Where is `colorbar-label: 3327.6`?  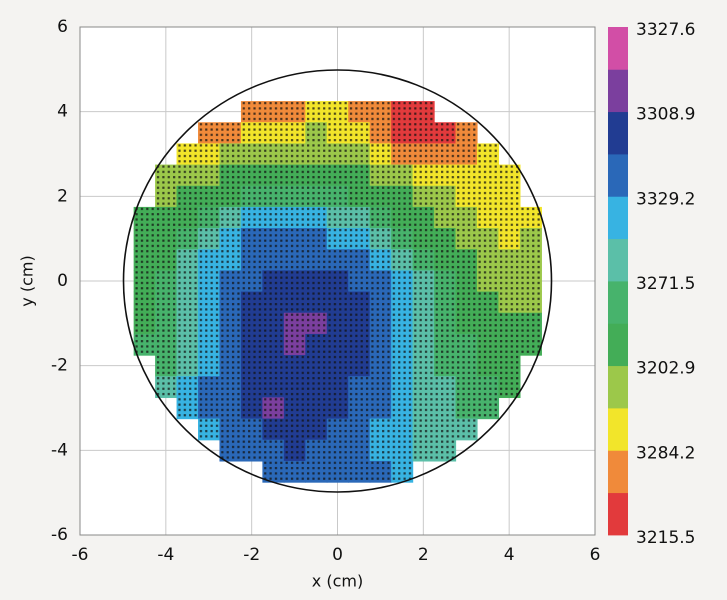
colorbar-label: 3327.6 is located at coordinates (665, 30).